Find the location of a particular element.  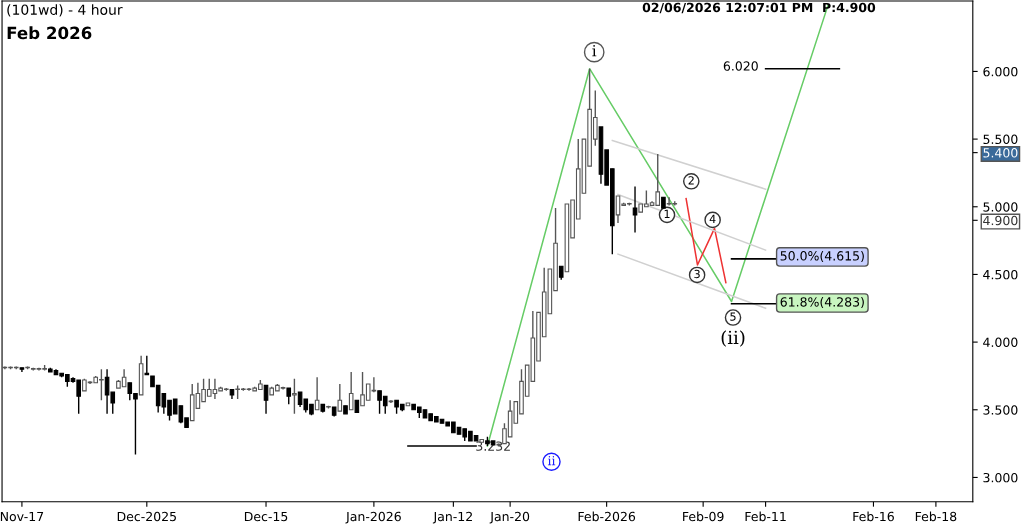

annotation: (ii) is located at coordinates (733, 338).